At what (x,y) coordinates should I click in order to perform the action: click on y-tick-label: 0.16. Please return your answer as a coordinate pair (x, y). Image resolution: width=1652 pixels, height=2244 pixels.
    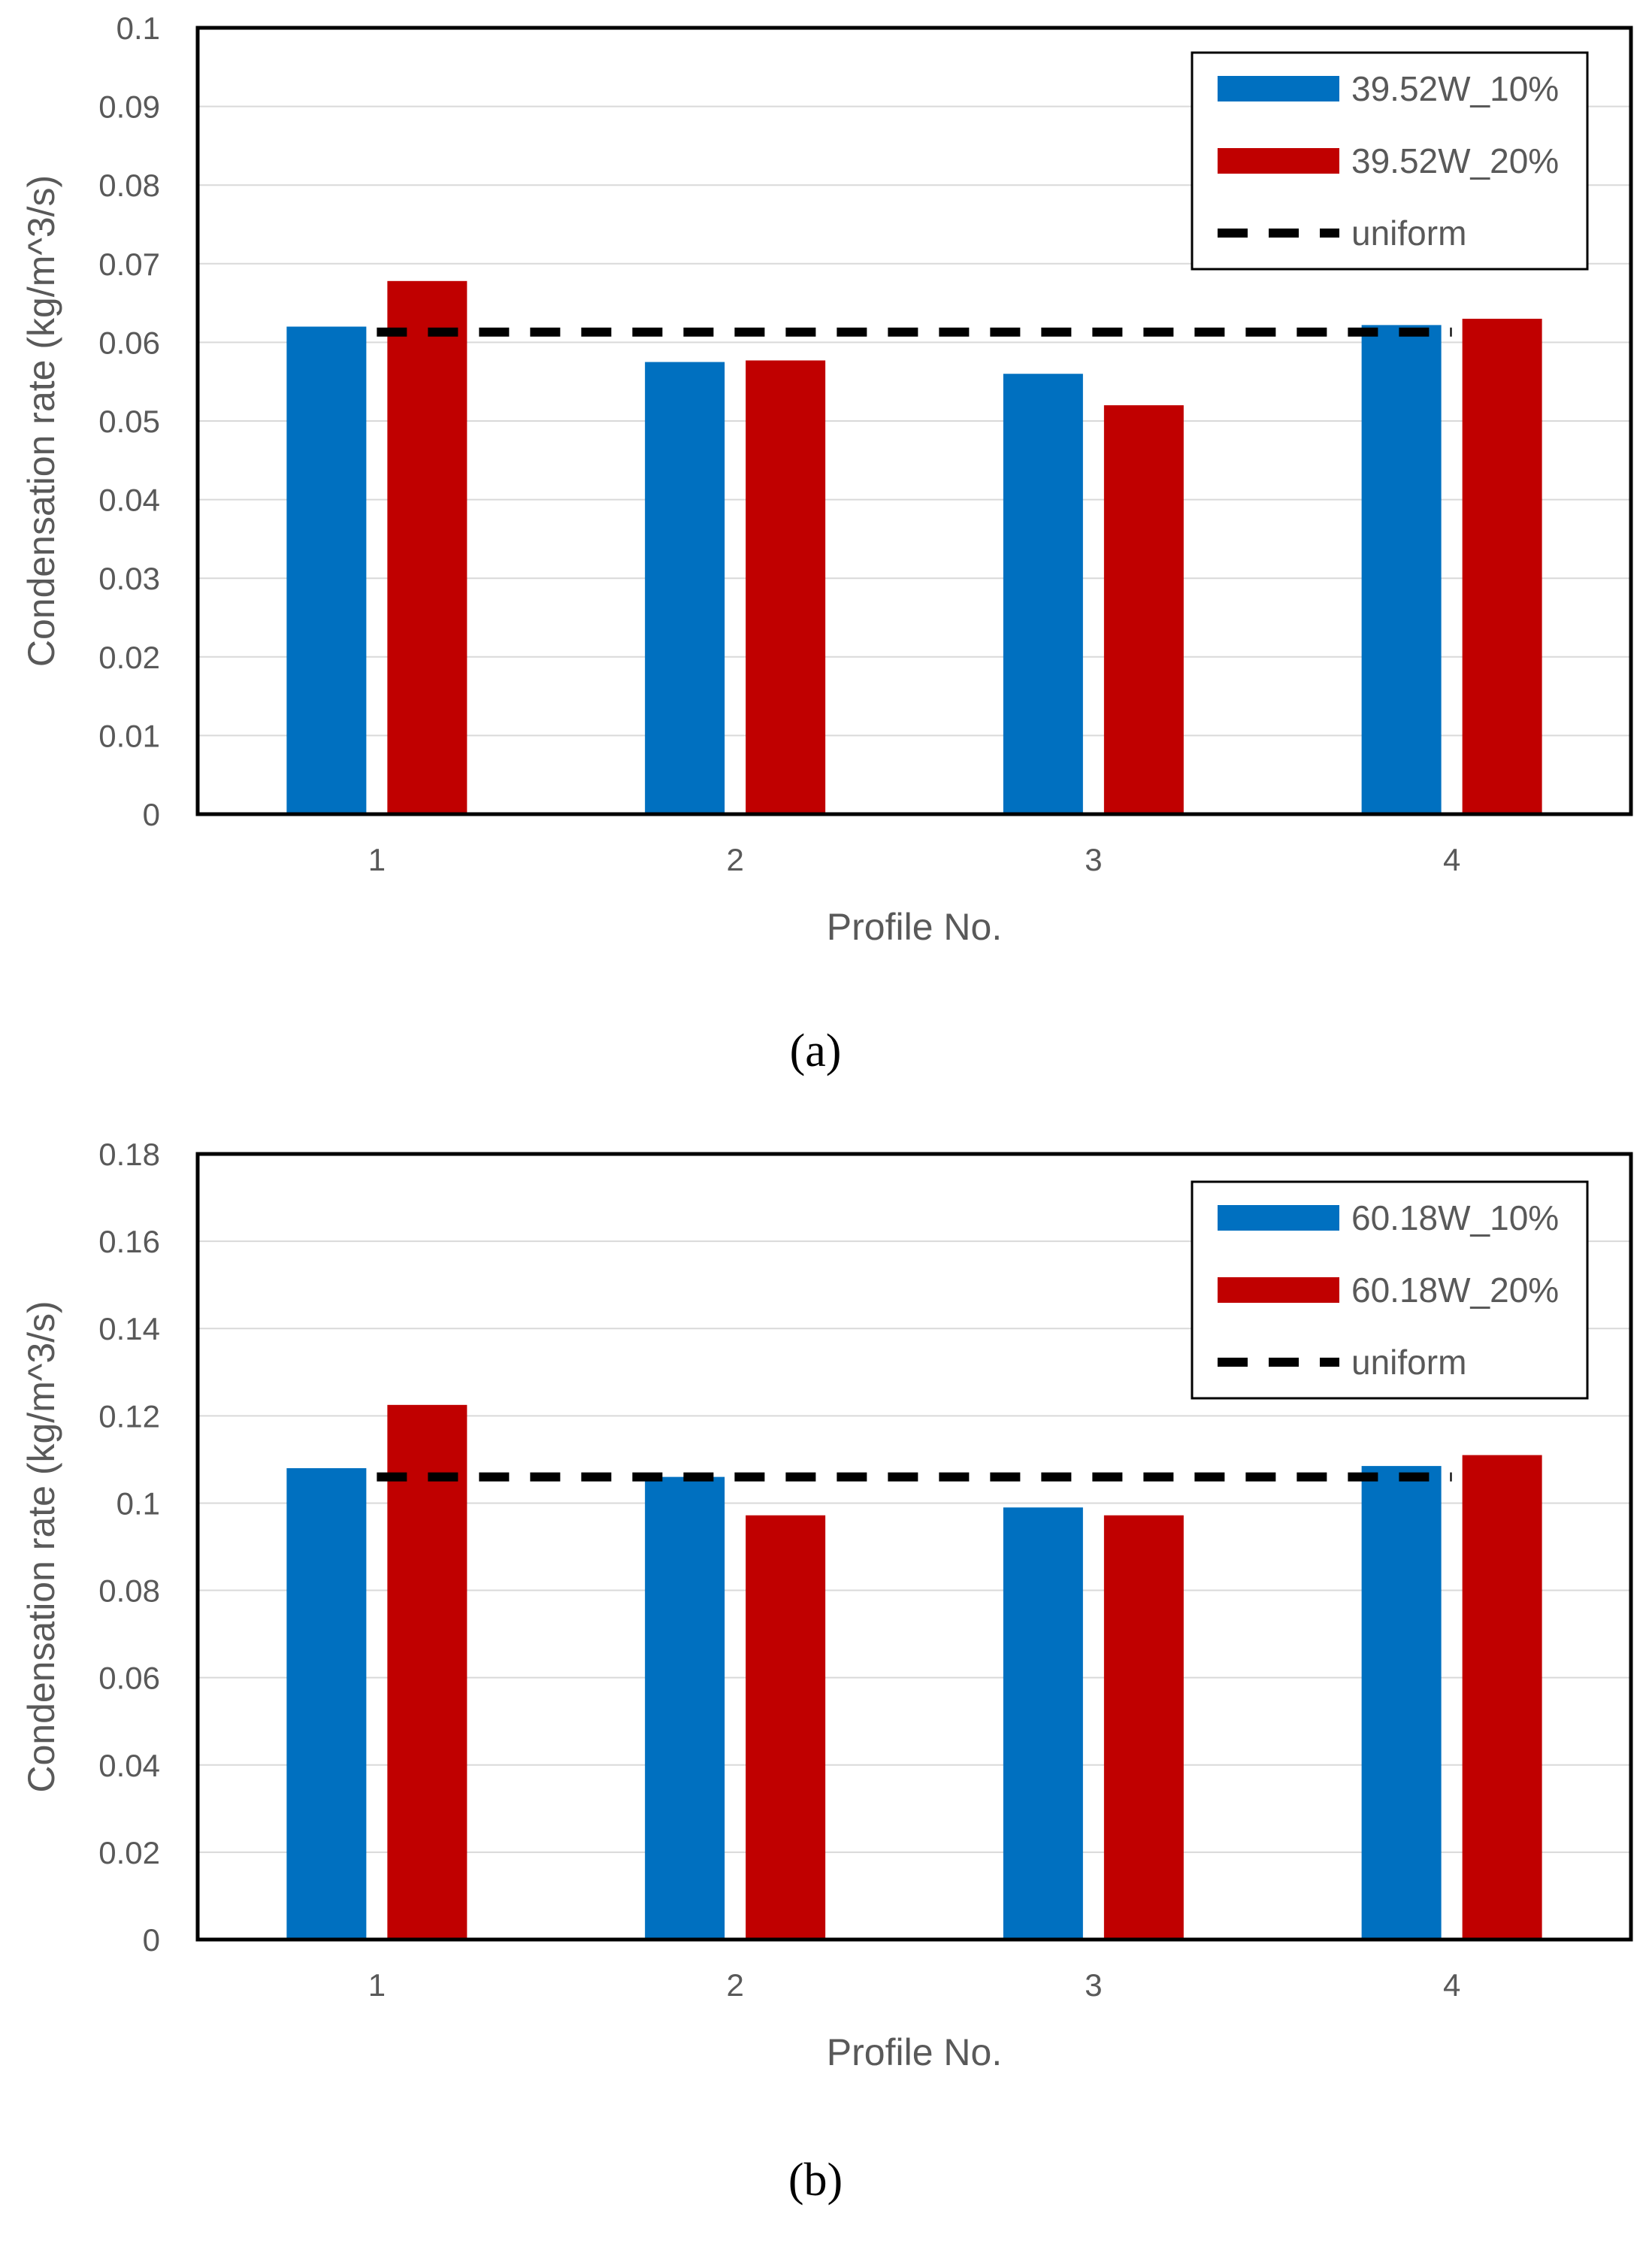
    Looking at the image, I should click on (129, 1241).